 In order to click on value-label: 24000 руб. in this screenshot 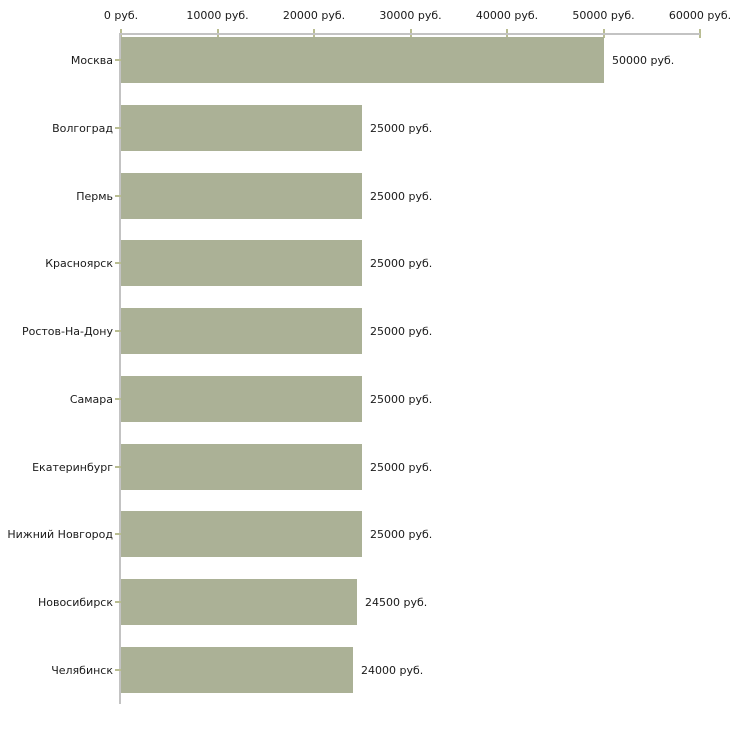, I will do `click(392, 670)`.